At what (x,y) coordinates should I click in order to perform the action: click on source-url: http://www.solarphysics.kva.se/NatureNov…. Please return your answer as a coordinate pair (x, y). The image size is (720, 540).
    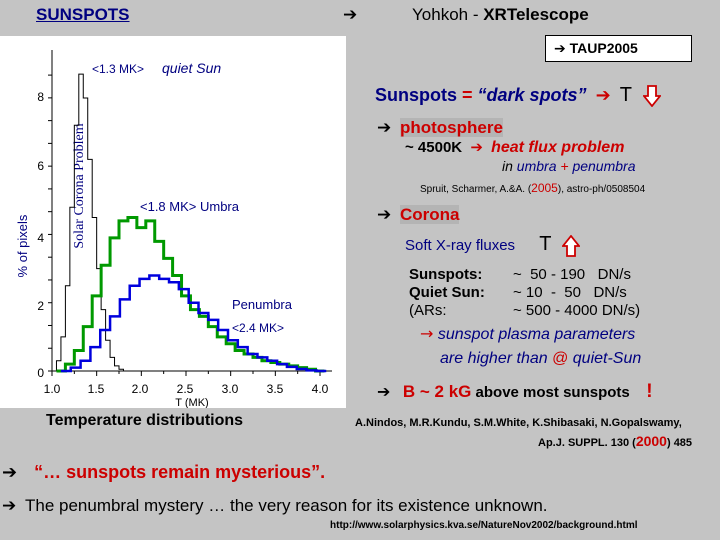
    Looking at the image, I should click on (484, 525).